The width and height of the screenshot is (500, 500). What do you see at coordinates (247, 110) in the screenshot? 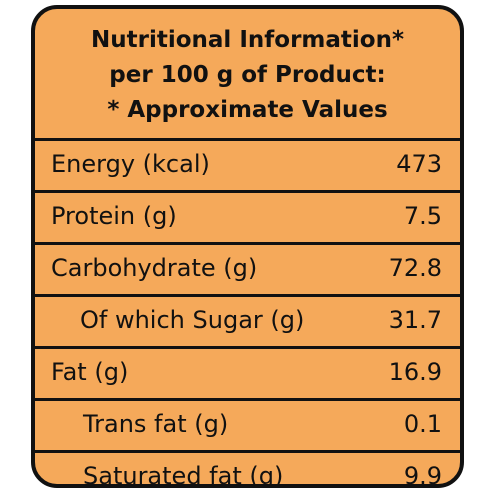
I see `header-note: * Approximate Values` at bounding box center [247, 110].